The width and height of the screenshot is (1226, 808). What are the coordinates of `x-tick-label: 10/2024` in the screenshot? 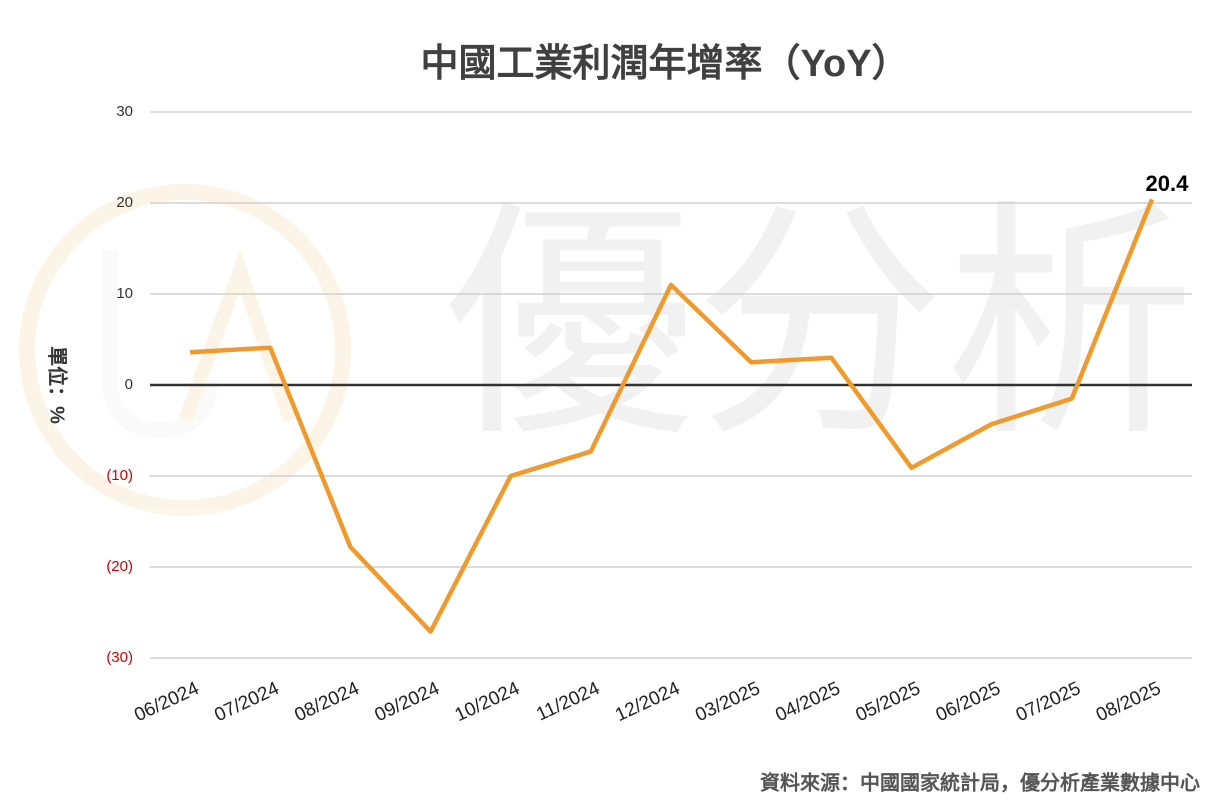 It's located at (488, 702).